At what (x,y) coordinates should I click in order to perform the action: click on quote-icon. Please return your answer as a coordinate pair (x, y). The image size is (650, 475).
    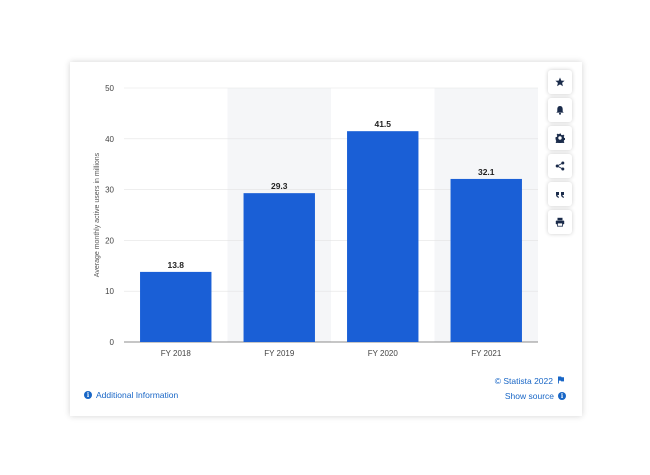
    Looking at the image, I should click on (560, 195).